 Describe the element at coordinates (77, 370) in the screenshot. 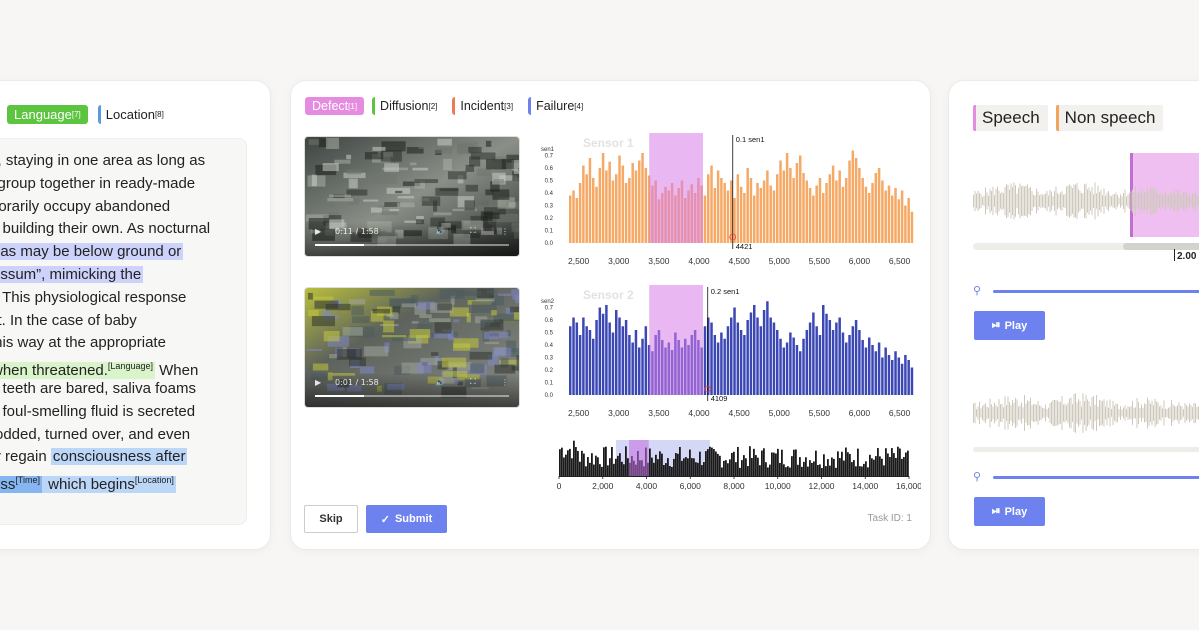

I see `highlight-span: when threatened.[Language]` at that location.